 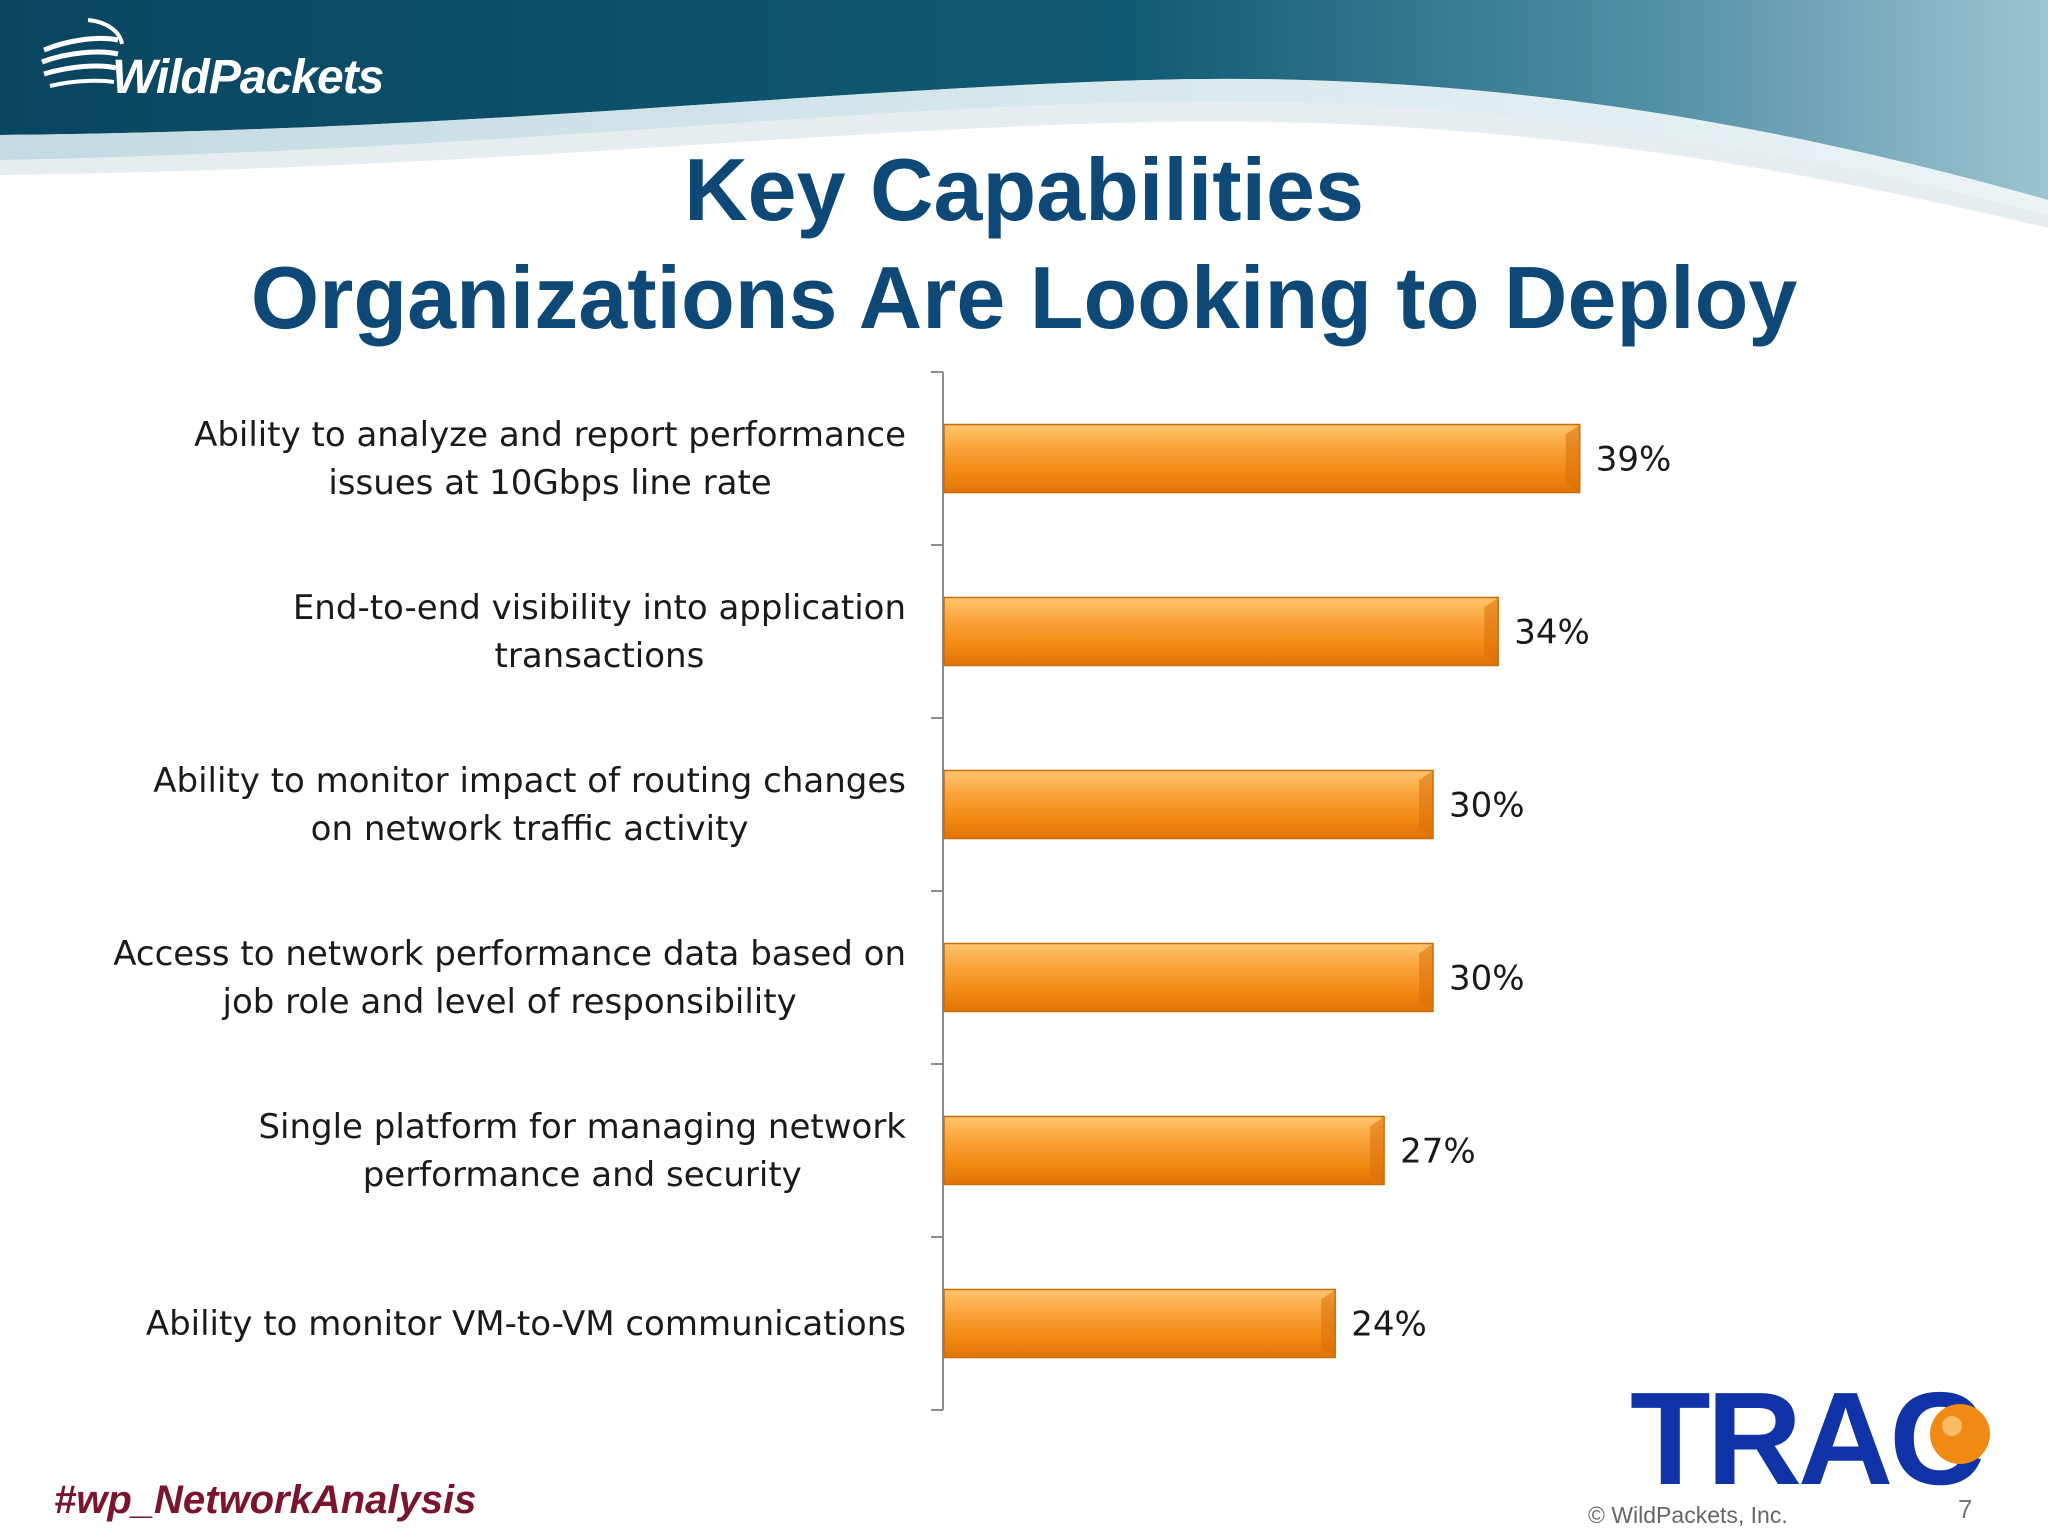 I want to click on trac-logo: TRAC, so click(x=1810, y=1434).